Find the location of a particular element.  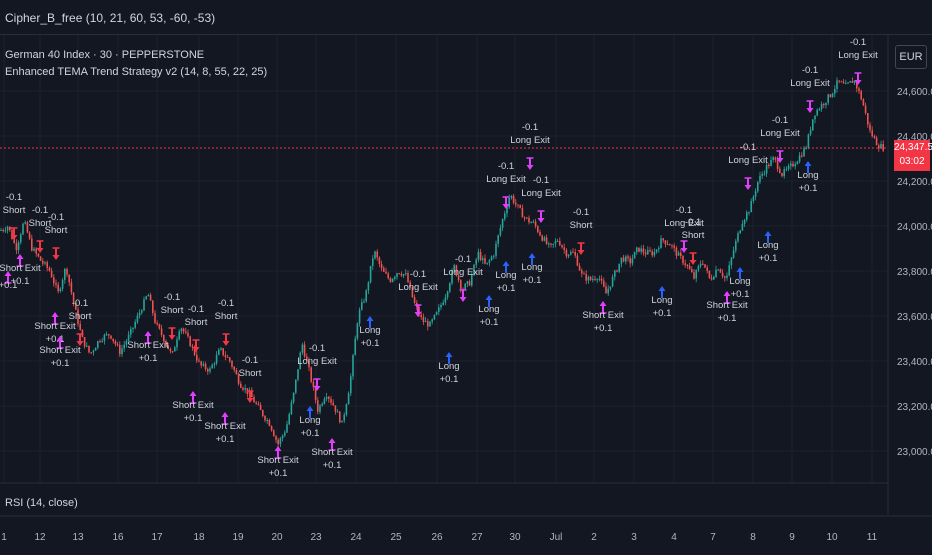

currency-button: EUR is located at coordinates (911, 57).